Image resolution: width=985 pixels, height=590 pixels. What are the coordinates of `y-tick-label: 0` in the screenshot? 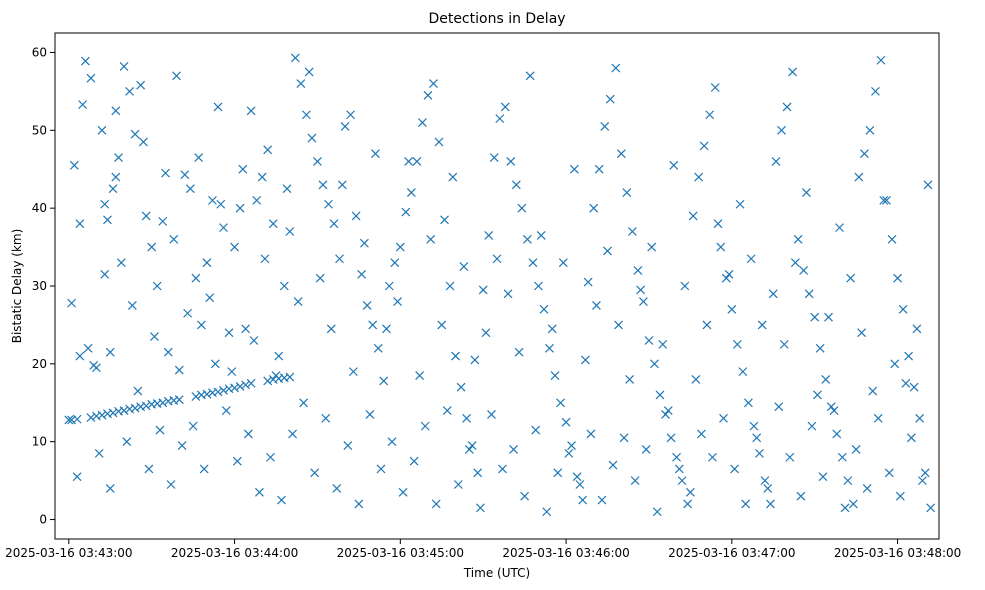 It's located at (43, 520).